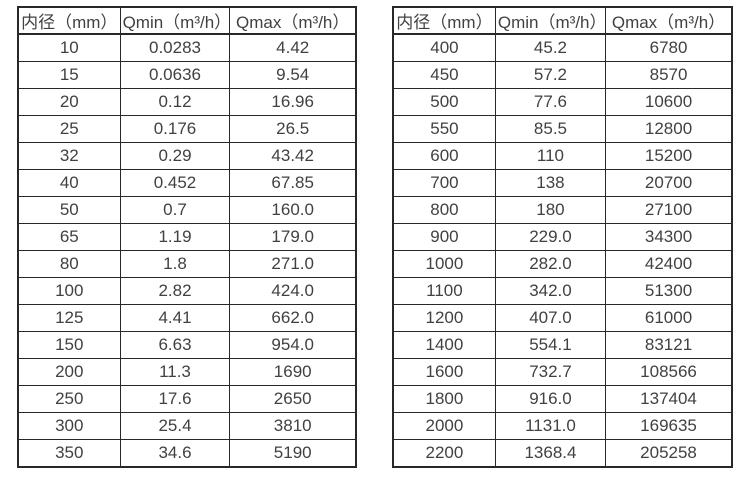  What do you see at coordinates (293, 453) in the screenshot?
I see `table-cell: 5190` at bounding box center [293, 453].